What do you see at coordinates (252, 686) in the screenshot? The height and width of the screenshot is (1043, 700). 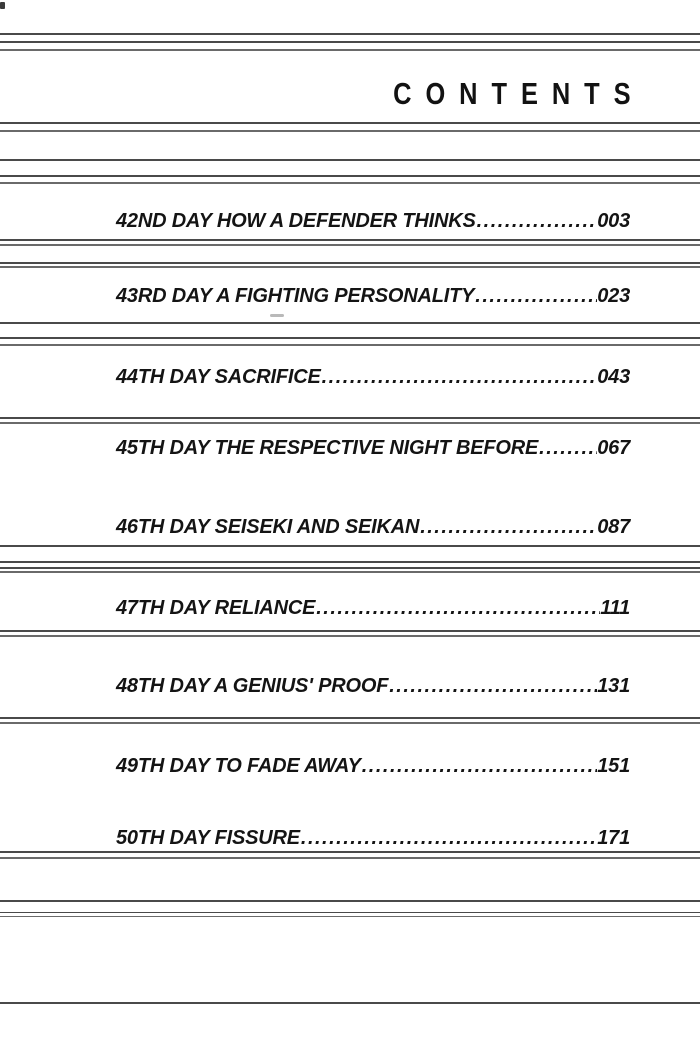 I see `toc-entry-title: 48TH DAY A GENIUS' PROOF` at bounding box center [252, 686].